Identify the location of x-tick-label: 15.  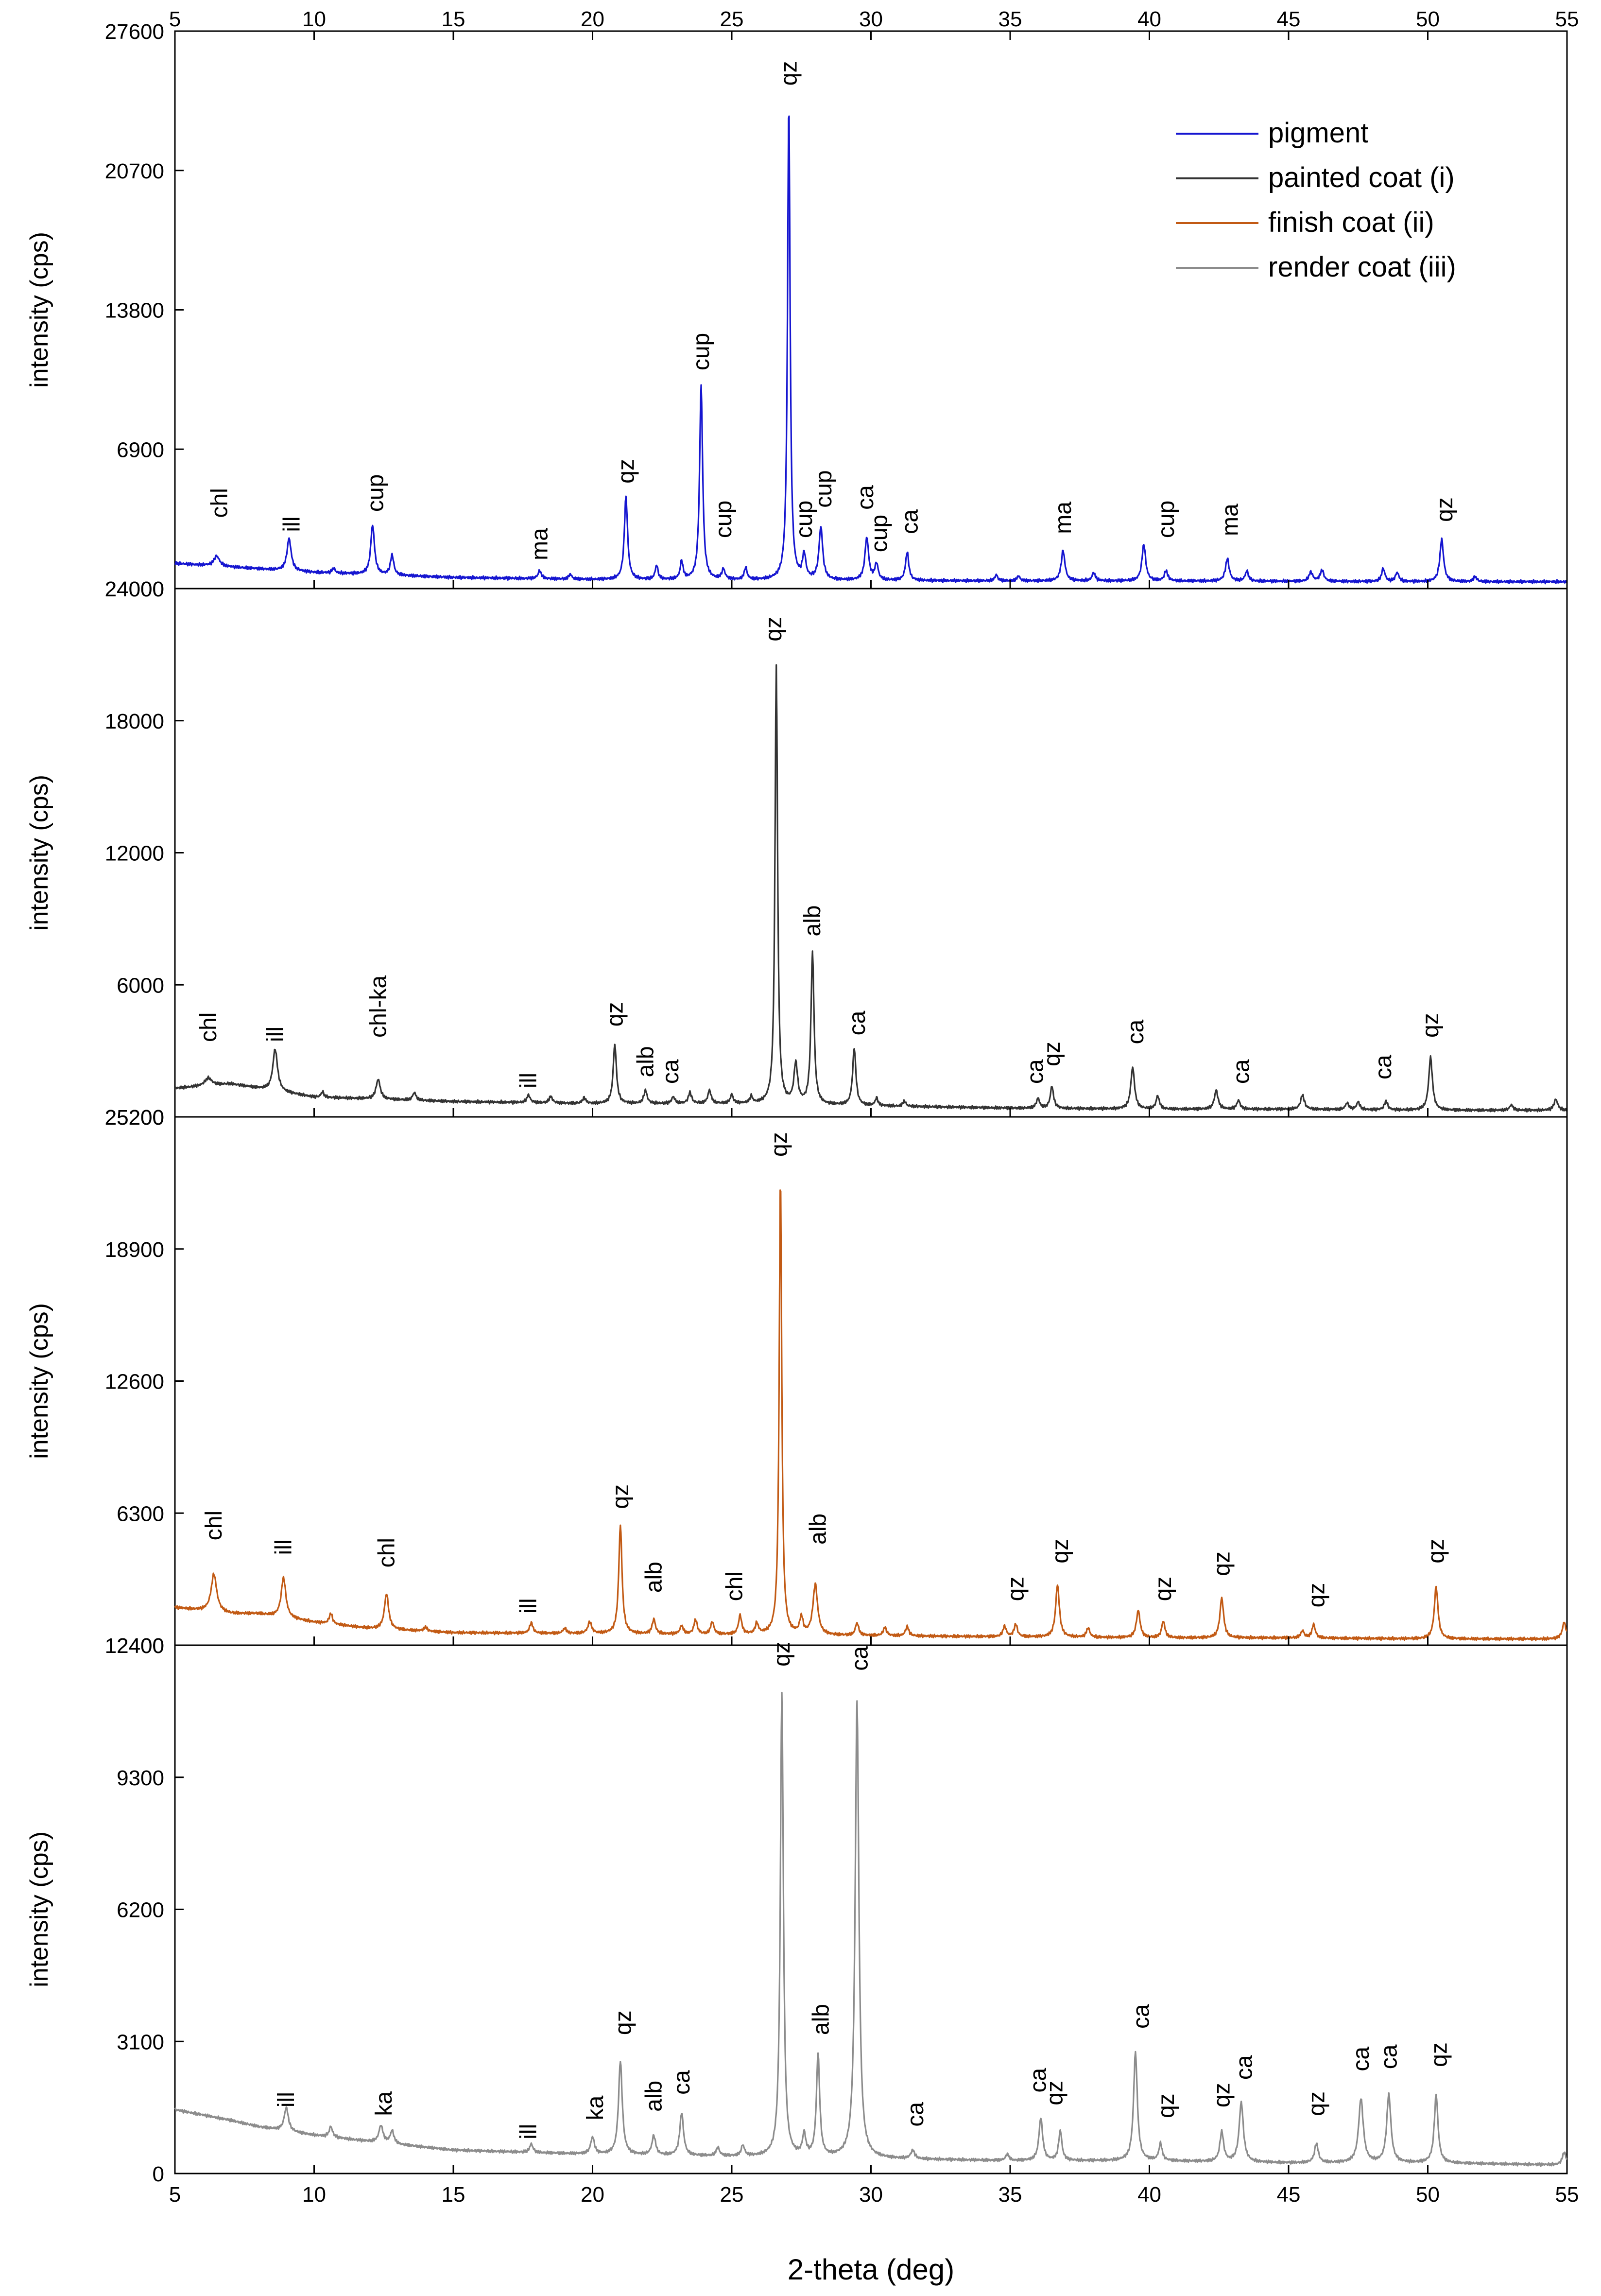
(454, 2195).